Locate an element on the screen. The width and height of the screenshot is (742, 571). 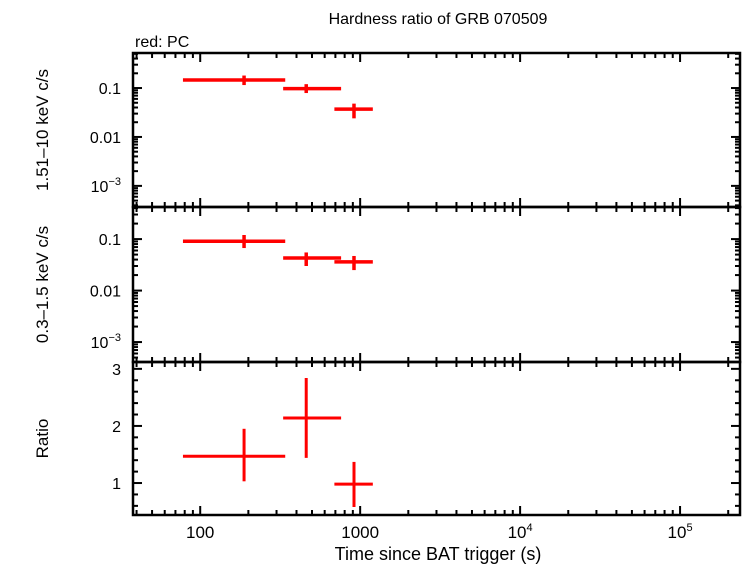
y-tick-label: 1 is located at coordinates (116, 484).